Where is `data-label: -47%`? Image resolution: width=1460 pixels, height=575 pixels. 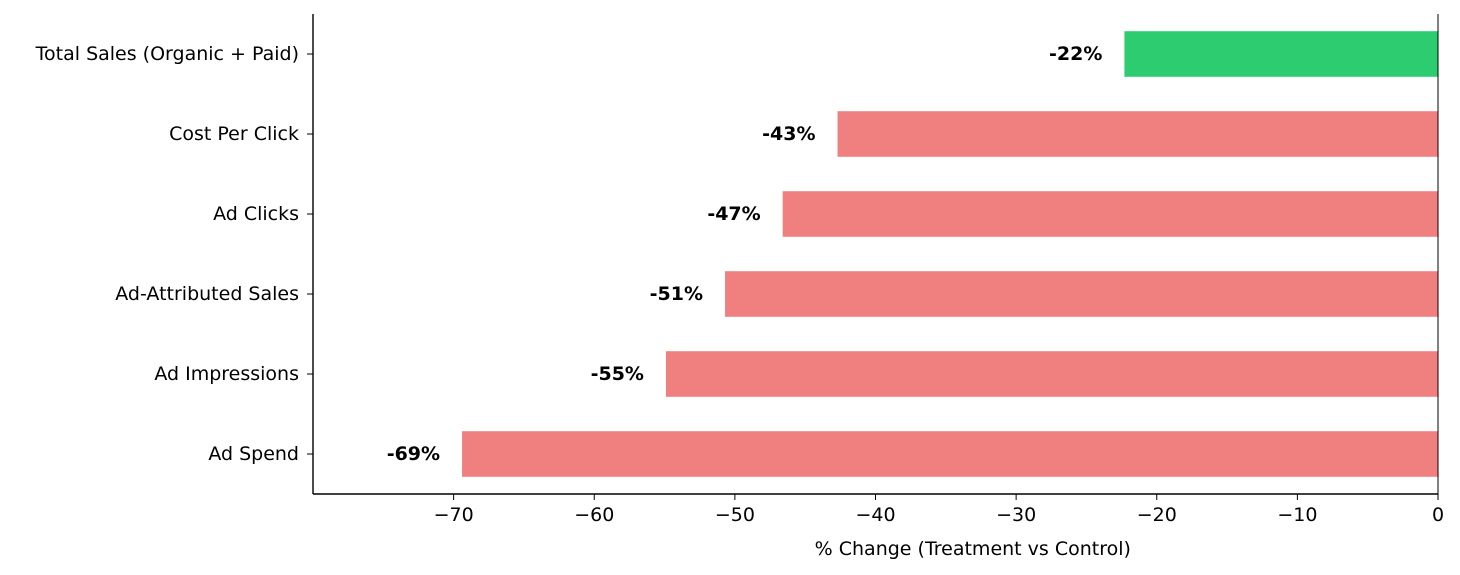 data-label: -47% is located at coordinates (733, 214).